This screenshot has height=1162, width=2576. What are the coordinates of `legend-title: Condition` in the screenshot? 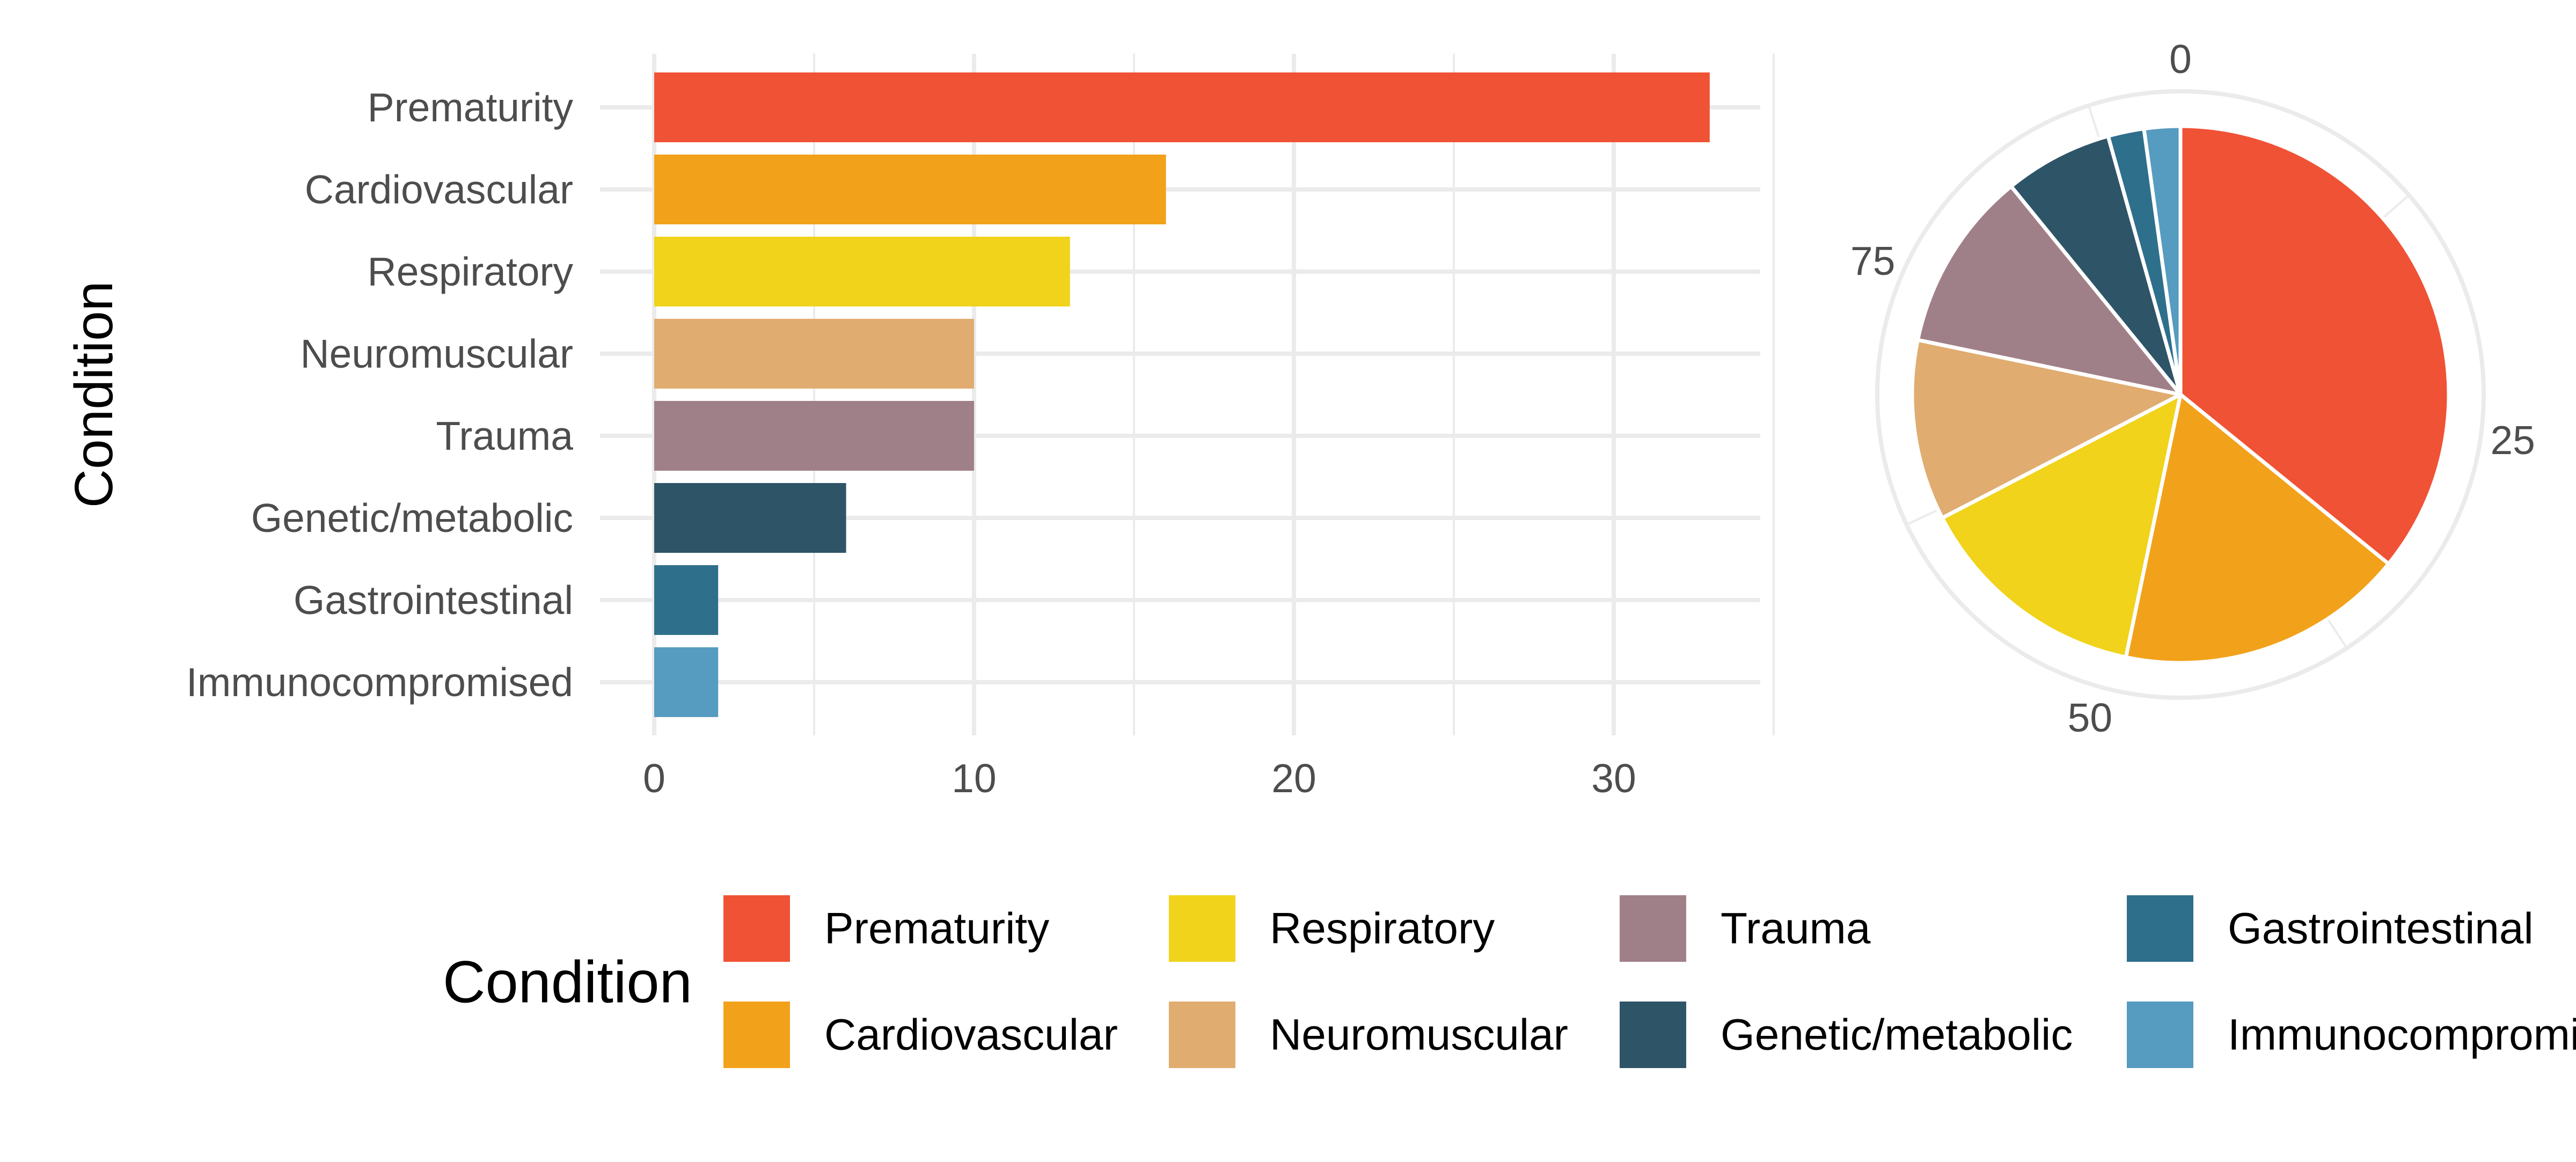 It's located at (567, 982).